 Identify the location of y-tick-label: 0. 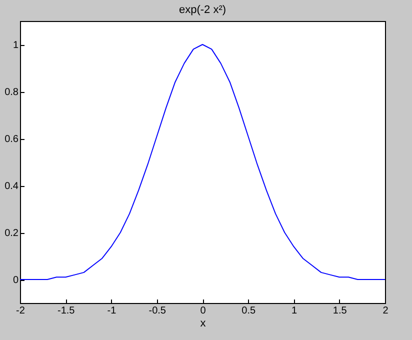
(15, 280).